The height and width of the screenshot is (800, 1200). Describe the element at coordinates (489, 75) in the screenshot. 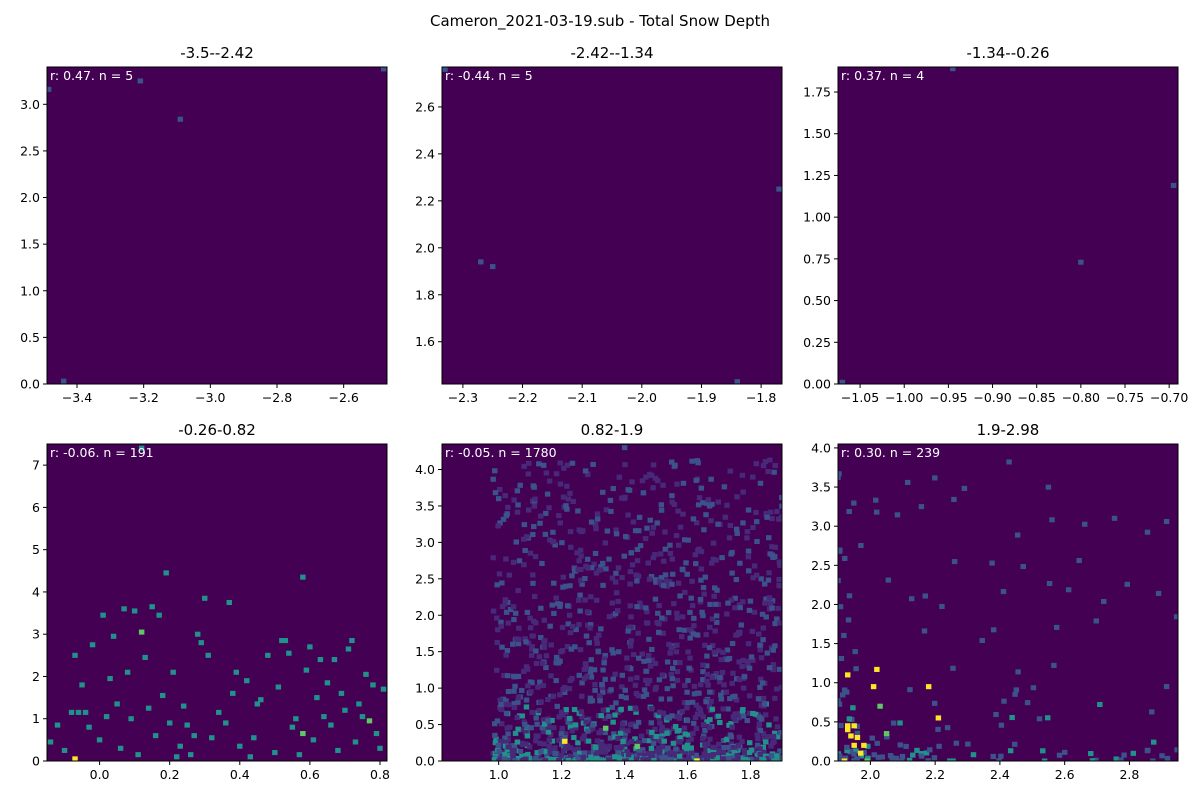

I see `correlation-annotation: r: -0.44. n = 5` at that location.